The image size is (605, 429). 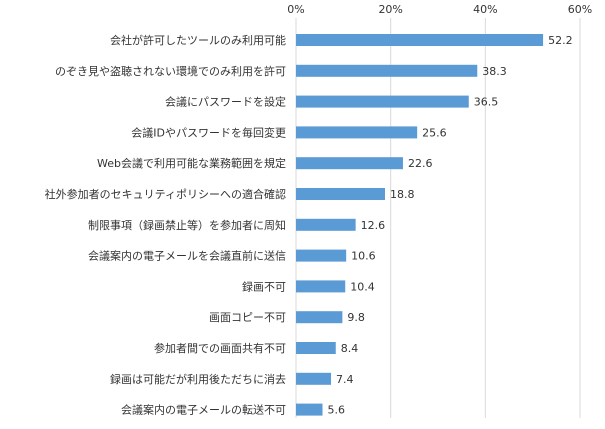 I want to click on category-label: 社外参加者のセキュリティポリシーへの適合確認, so click(x=165, y=194).